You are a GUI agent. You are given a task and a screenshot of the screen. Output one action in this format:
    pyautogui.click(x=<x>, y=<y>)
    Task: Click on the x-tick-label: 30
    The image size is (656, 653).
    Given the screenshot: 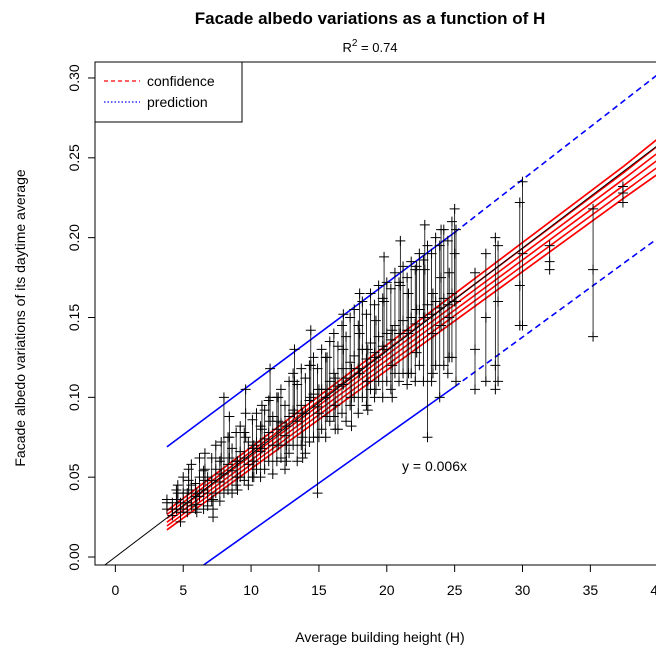 What is the action you would take?
    pyautogui.click(x=523, y=590)
    